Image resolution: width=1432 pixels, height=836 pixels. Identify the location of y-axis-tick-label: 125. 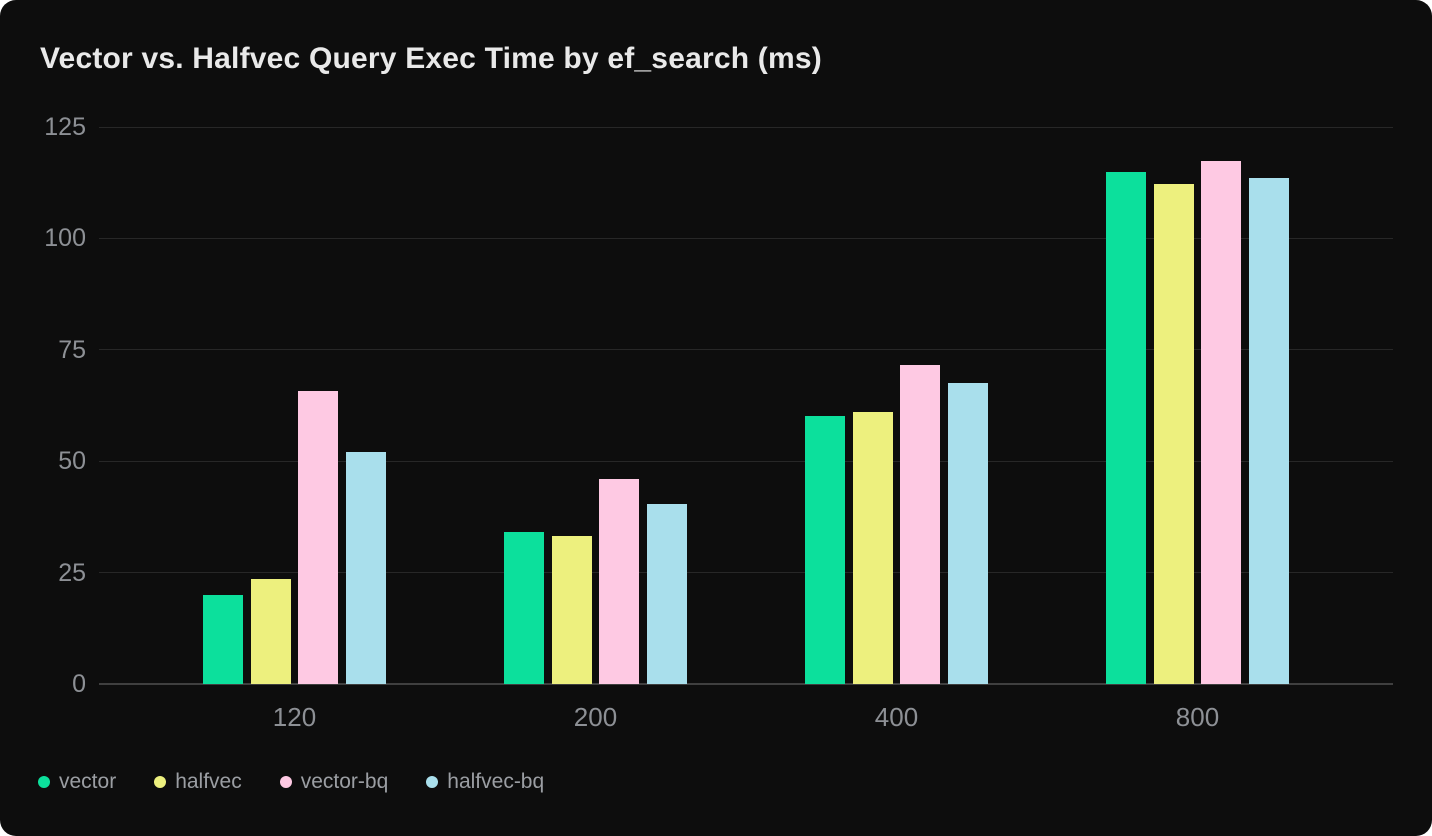
(65, 127).